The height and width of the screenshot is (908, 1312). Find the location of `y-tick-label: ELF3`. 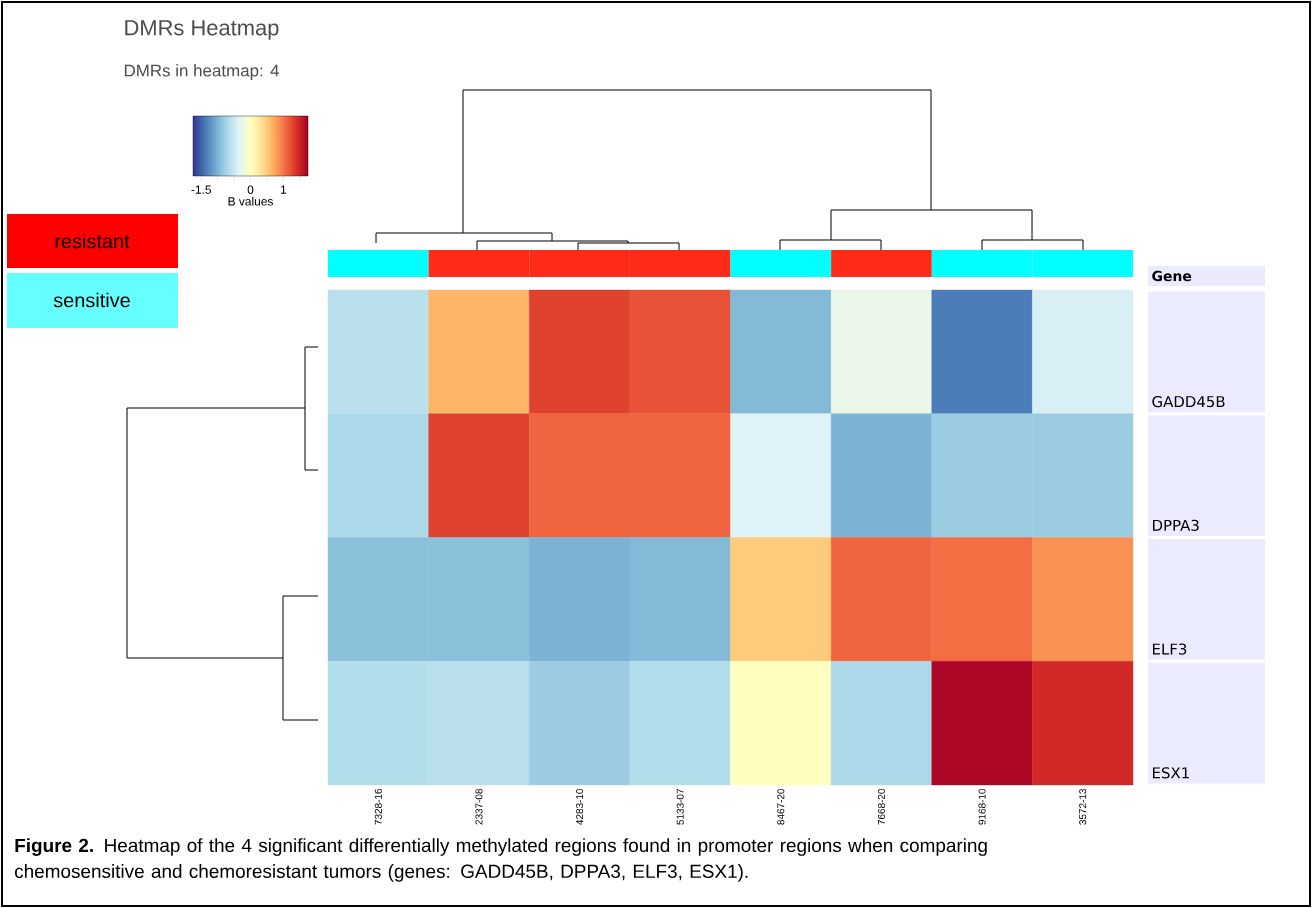

y-tick-label: ELF3 is located at coordinates (1170, 649).